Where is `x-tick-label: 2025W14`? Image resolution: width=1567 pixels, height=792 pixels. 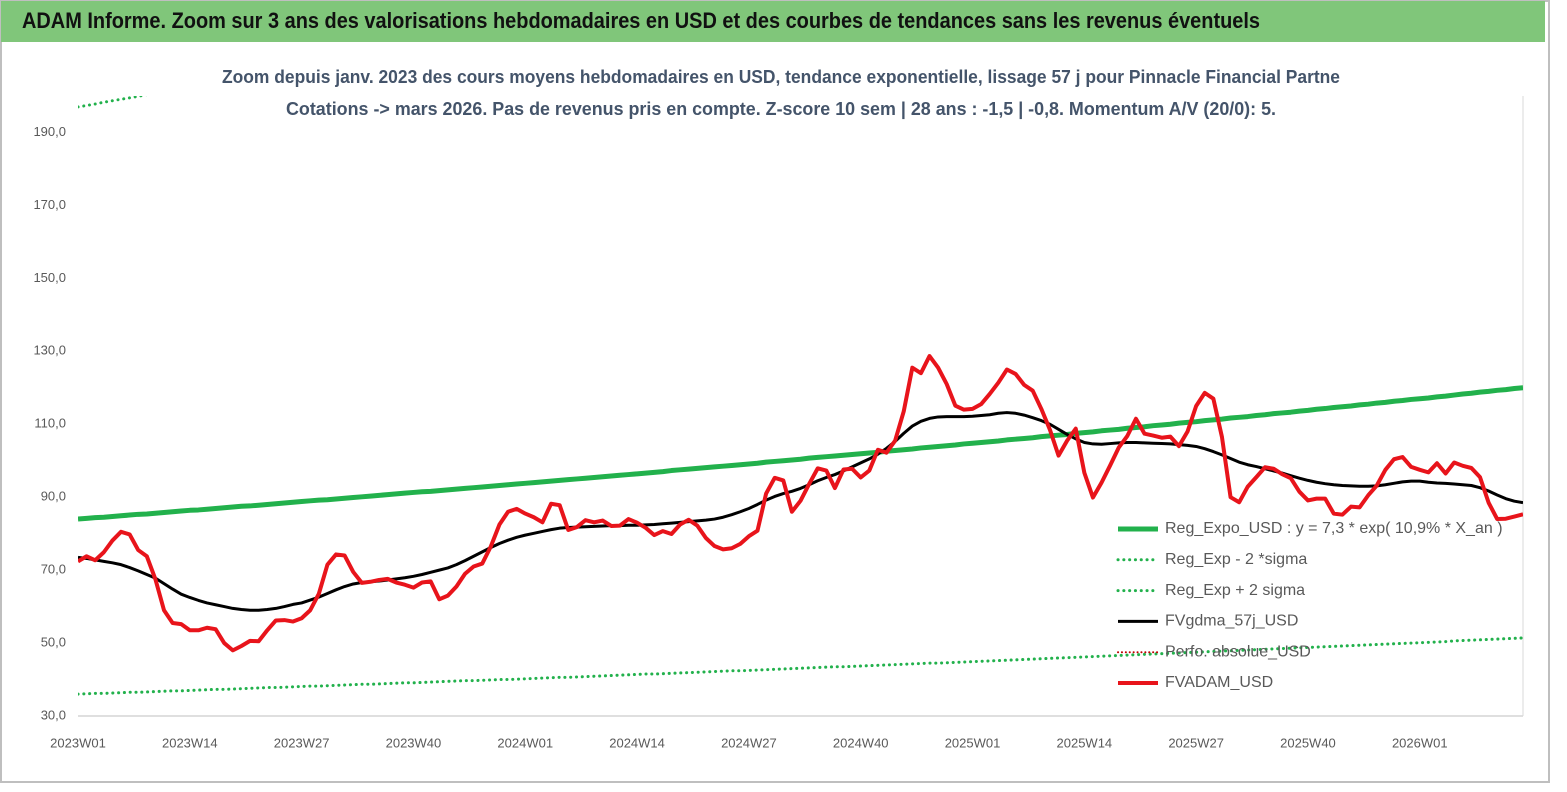
x-tick-label: 2025W14 is located at coordinates (1085, 742).